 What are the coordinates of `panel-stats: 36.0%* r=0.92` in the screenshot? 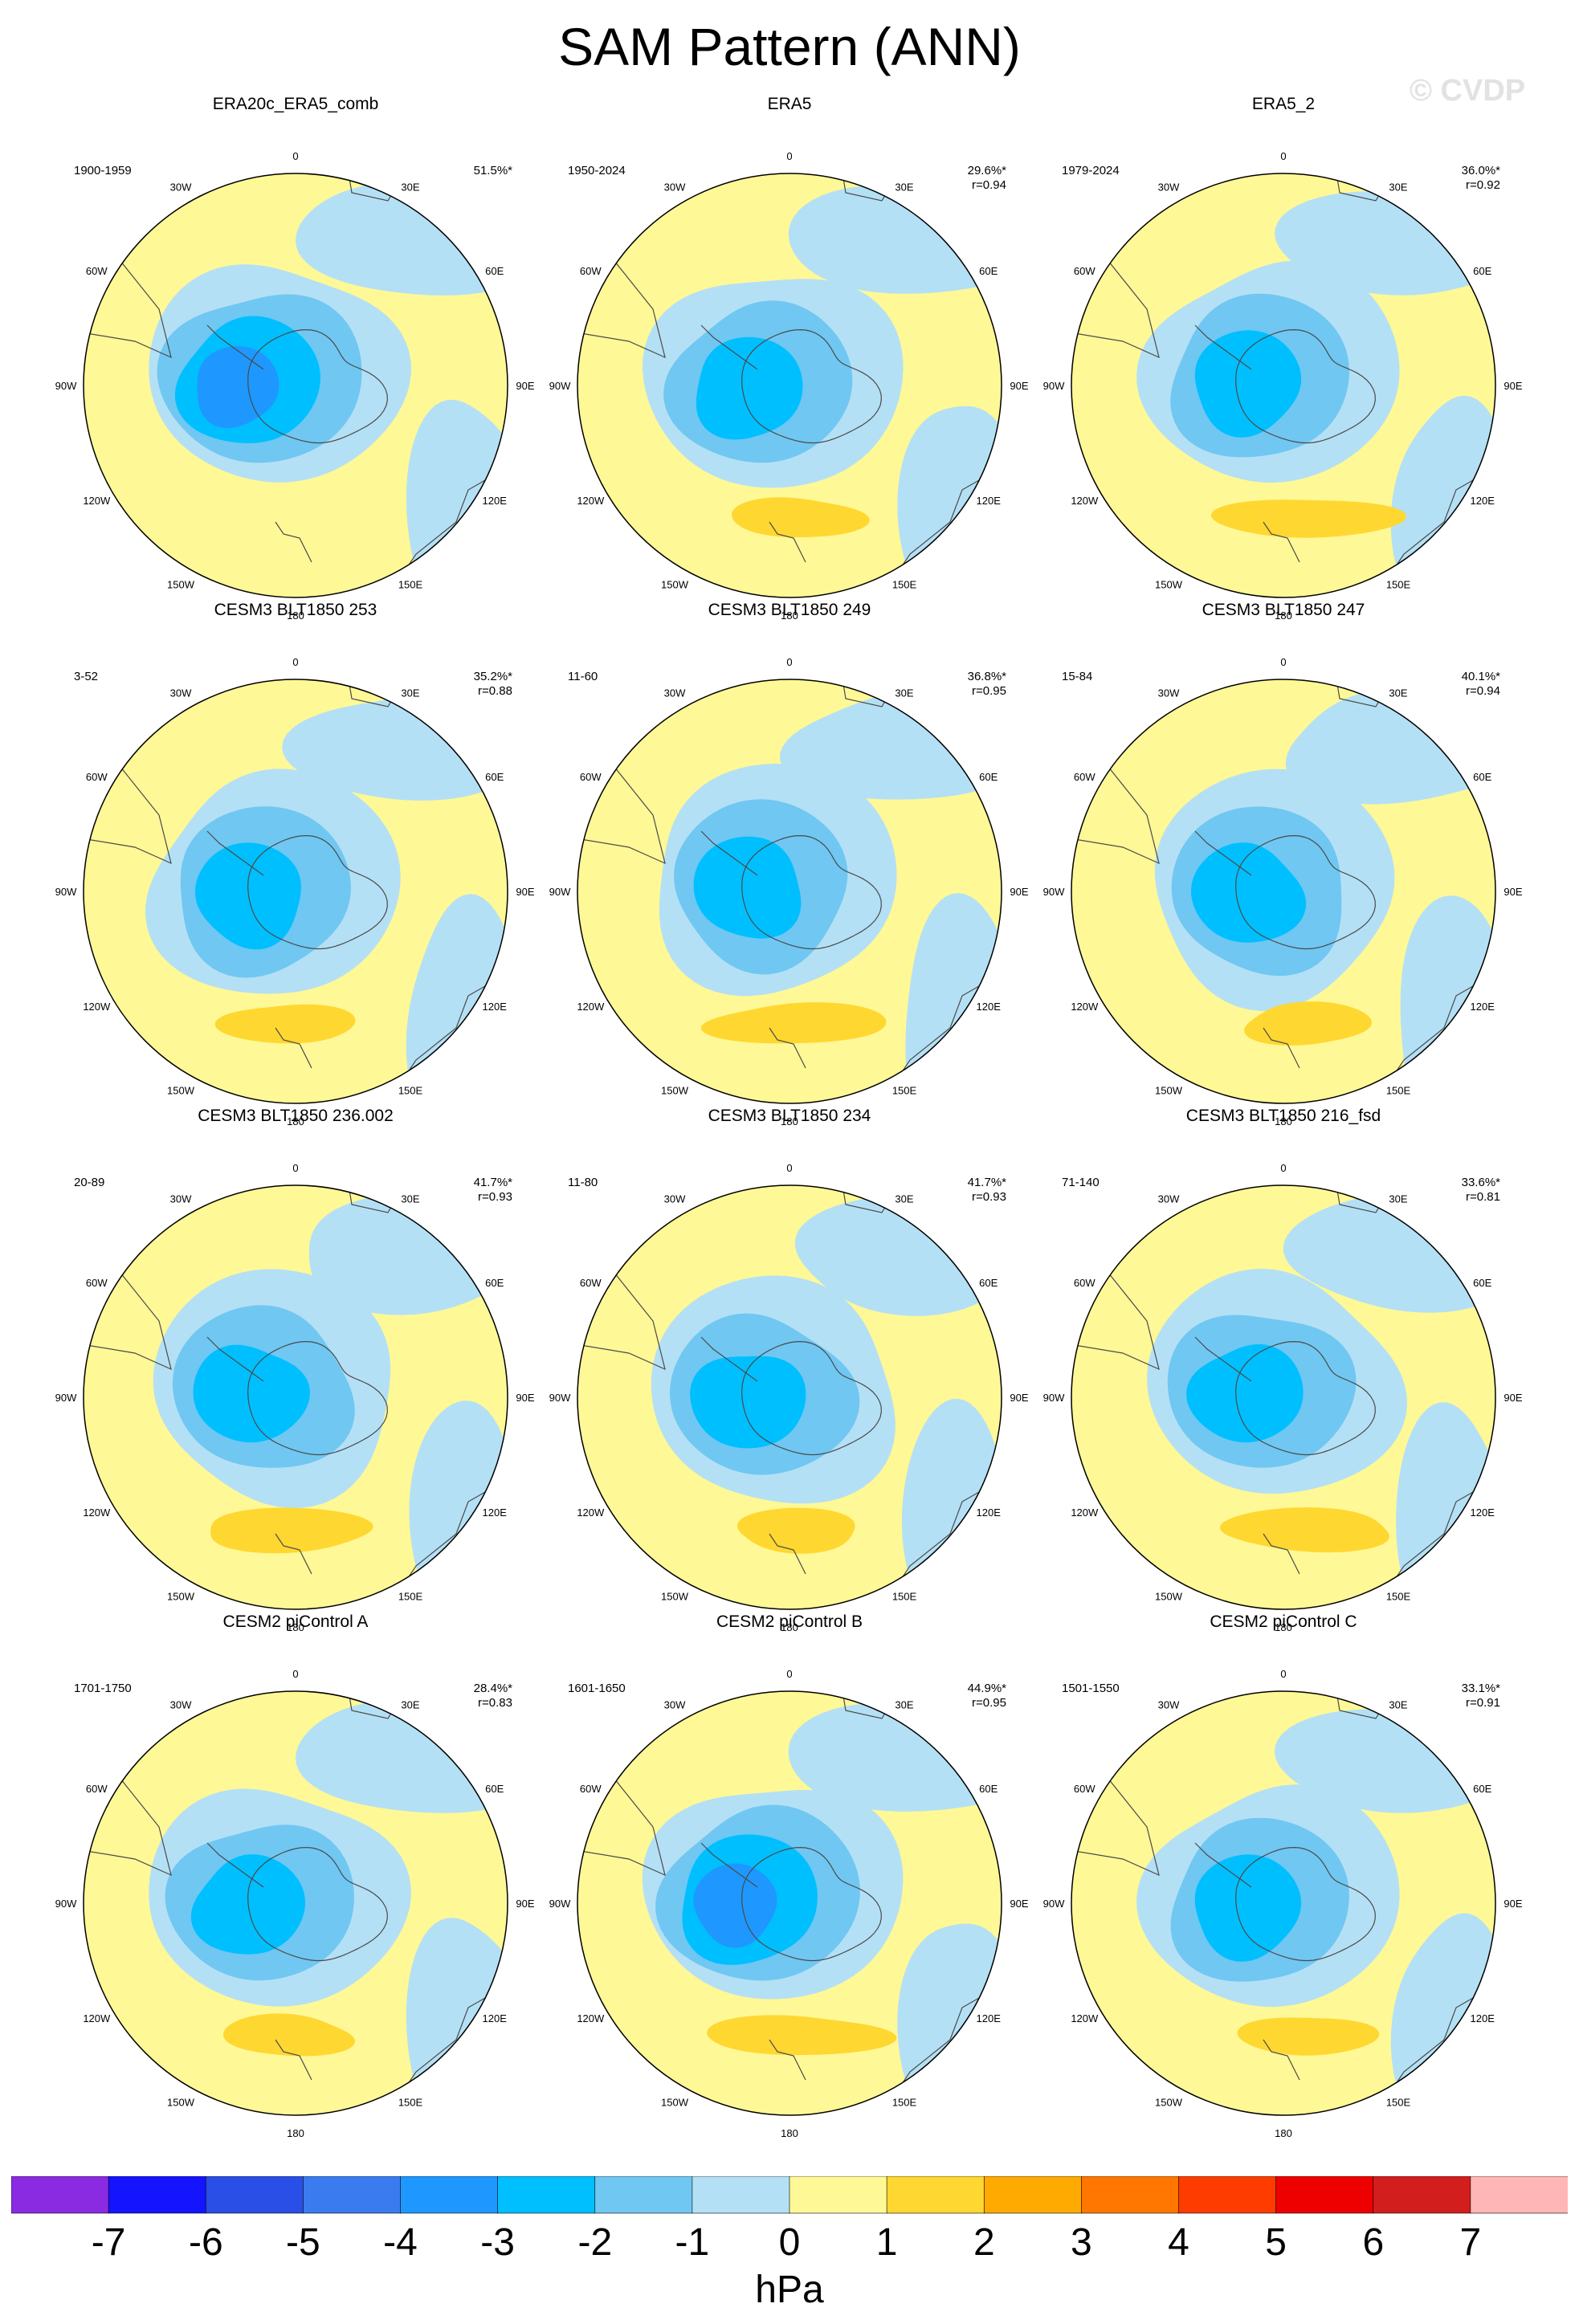 It's located at (1481, 179).